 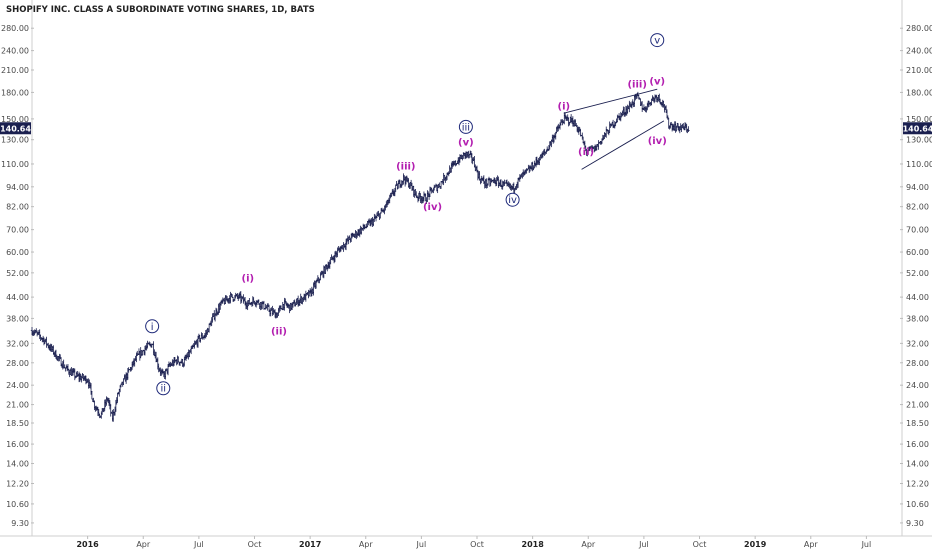 What do you see at coordinates (17, 444) in the screenshot?
I see `y-tick-label-left: 16.00` at bounding box center [17, 444].